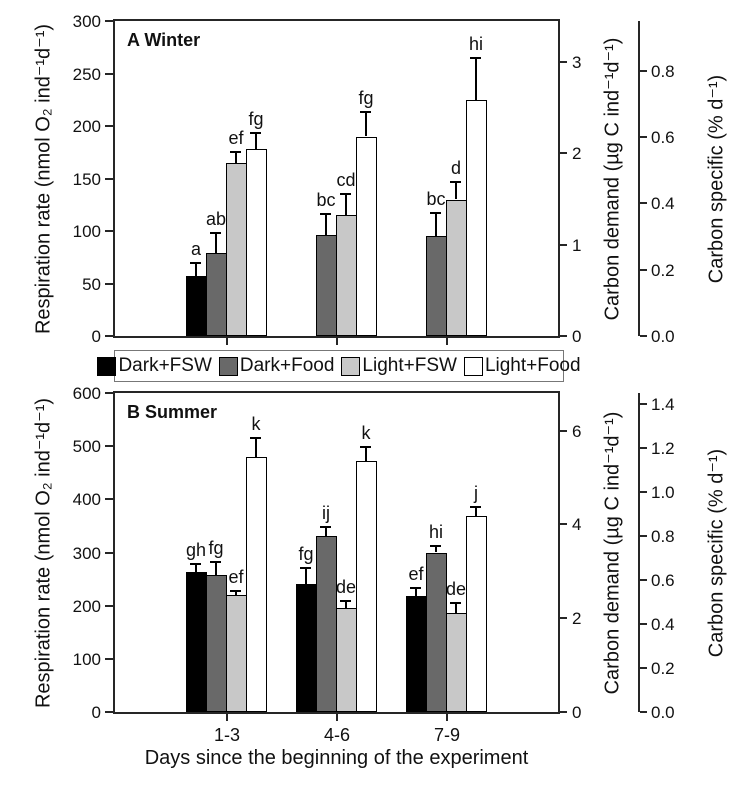  What do you see at coordinates (577, 245) in the screenshot?
I see `demand-axis-tick-label: 1` at bounding box center [577, 245].